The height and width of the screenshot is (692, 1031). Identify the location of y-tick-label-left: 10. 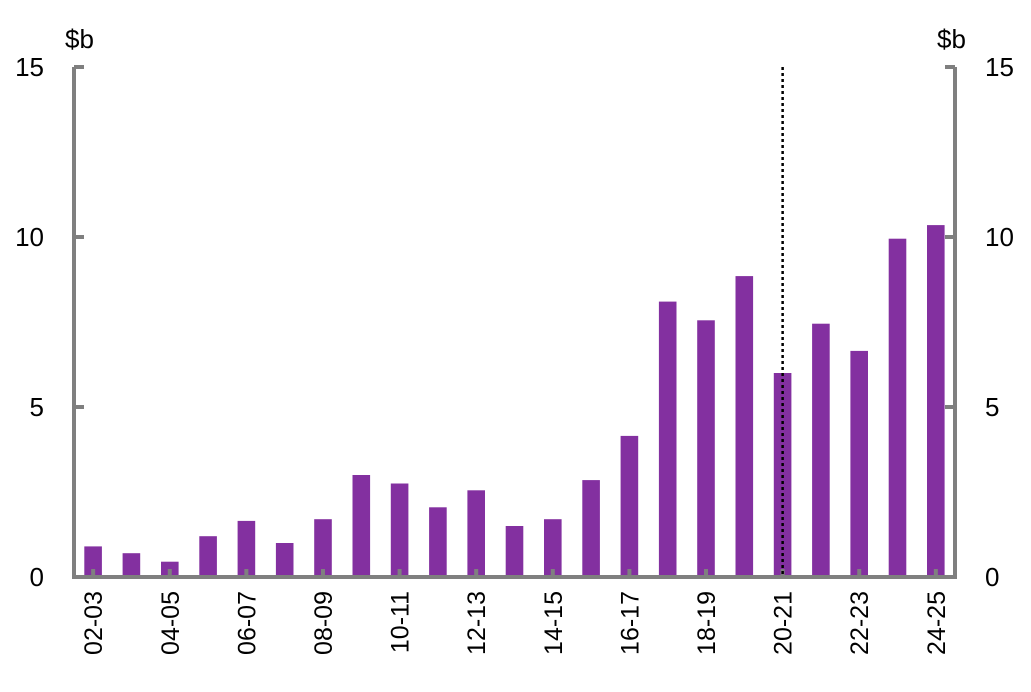
(29, 237).